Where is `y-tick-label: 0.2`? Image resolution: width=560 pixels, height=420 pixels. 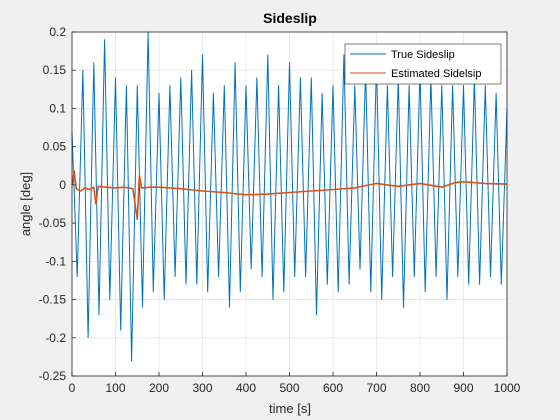 y-tick-label: 0.2 is located at coordinates (57, 32).